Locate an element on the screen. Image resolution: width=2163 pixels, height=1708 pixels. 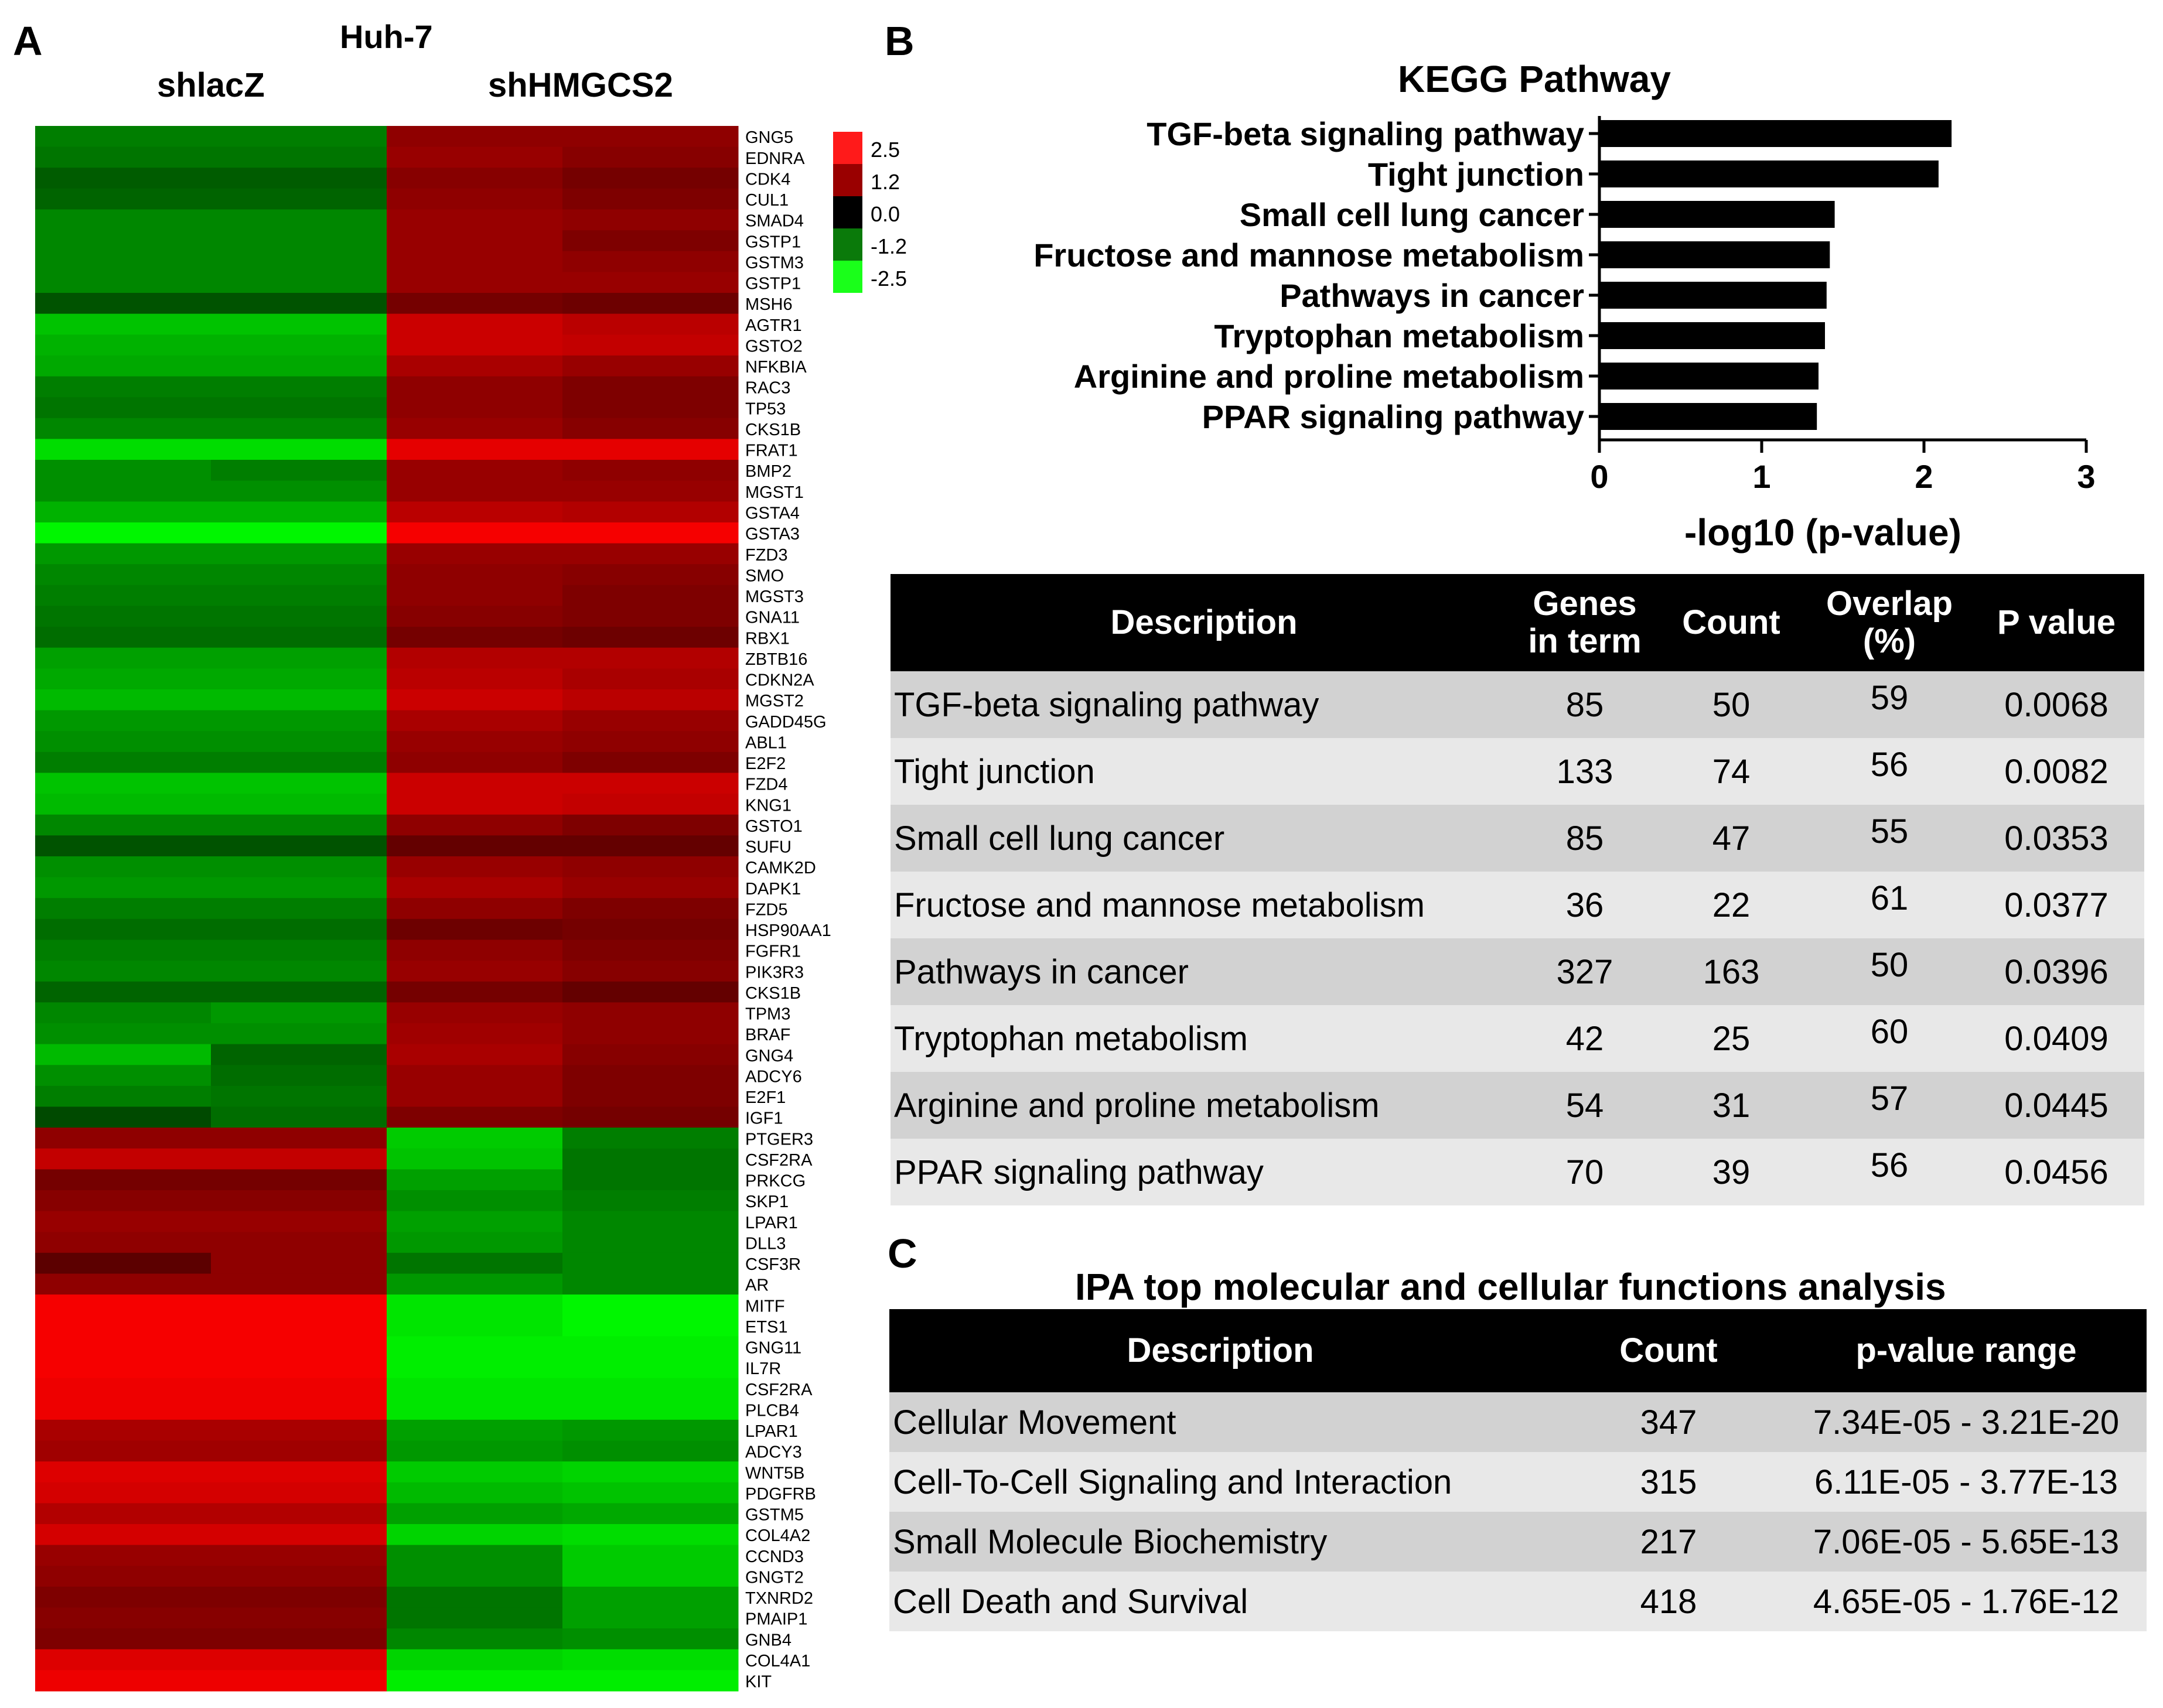
heatmap-gene-label: COL4A1 is located at coordinates (777, 1661).